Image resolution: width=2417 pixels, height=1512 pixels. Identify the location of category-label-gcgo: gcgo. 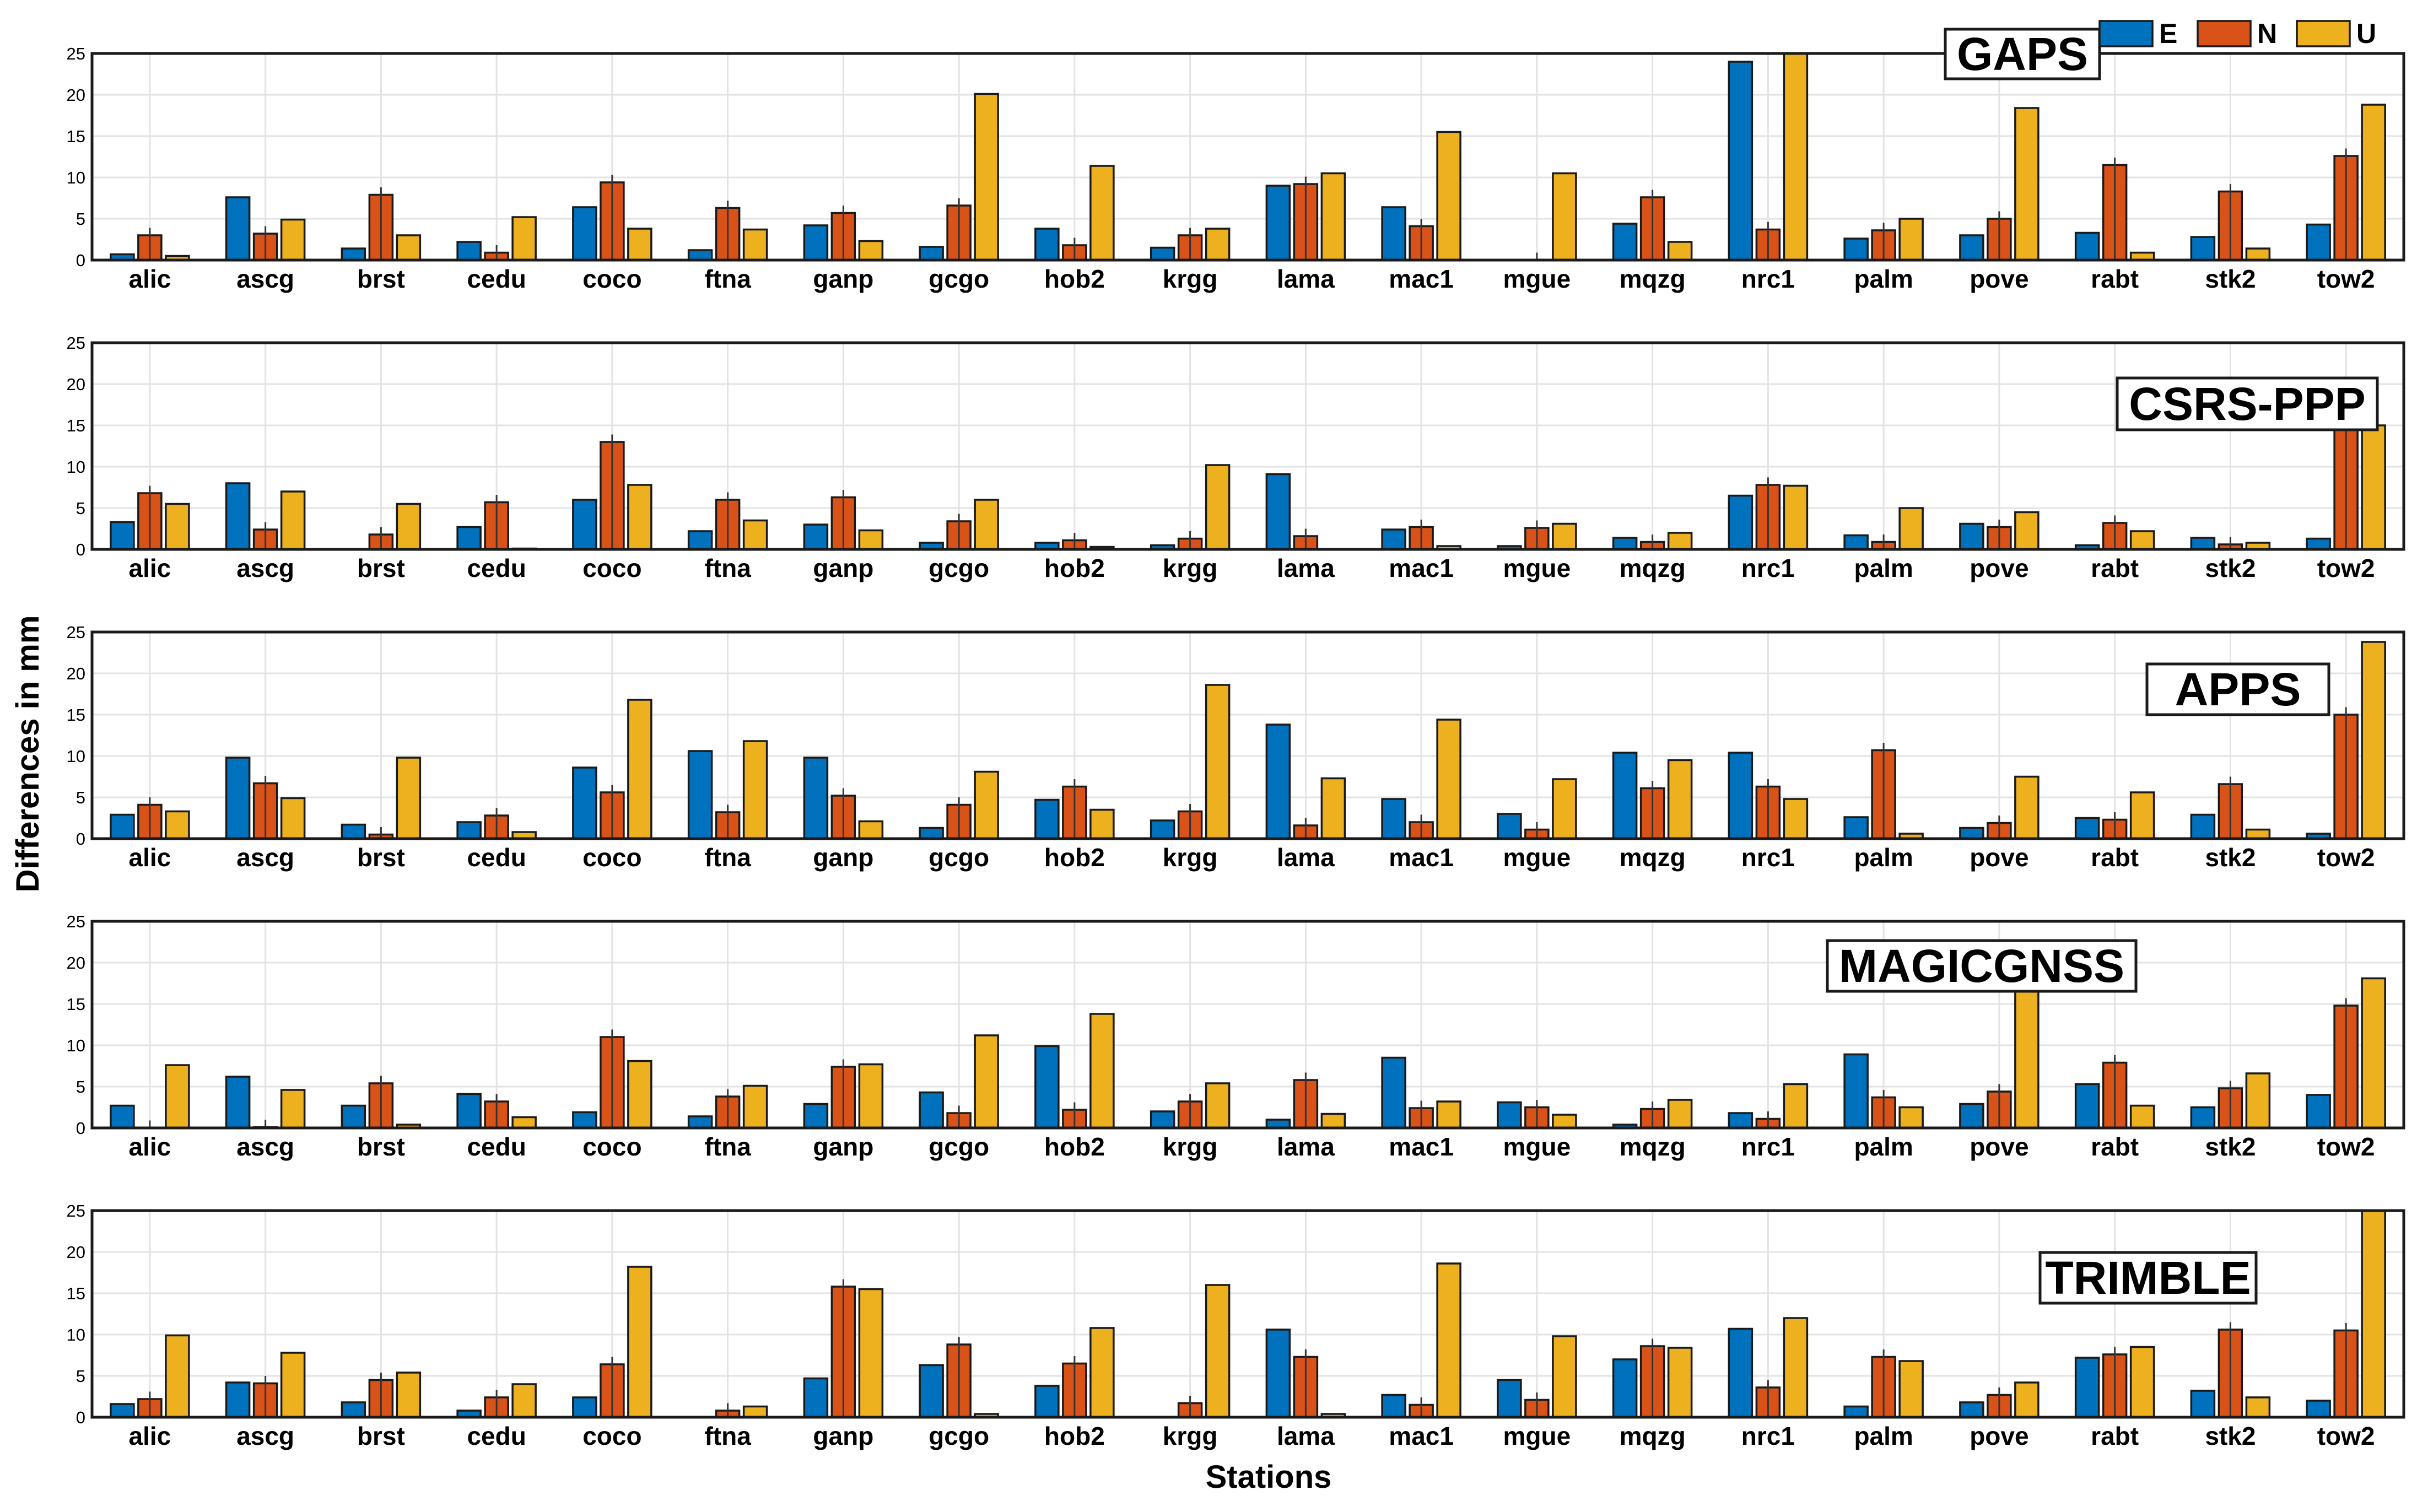
(959, 1436).